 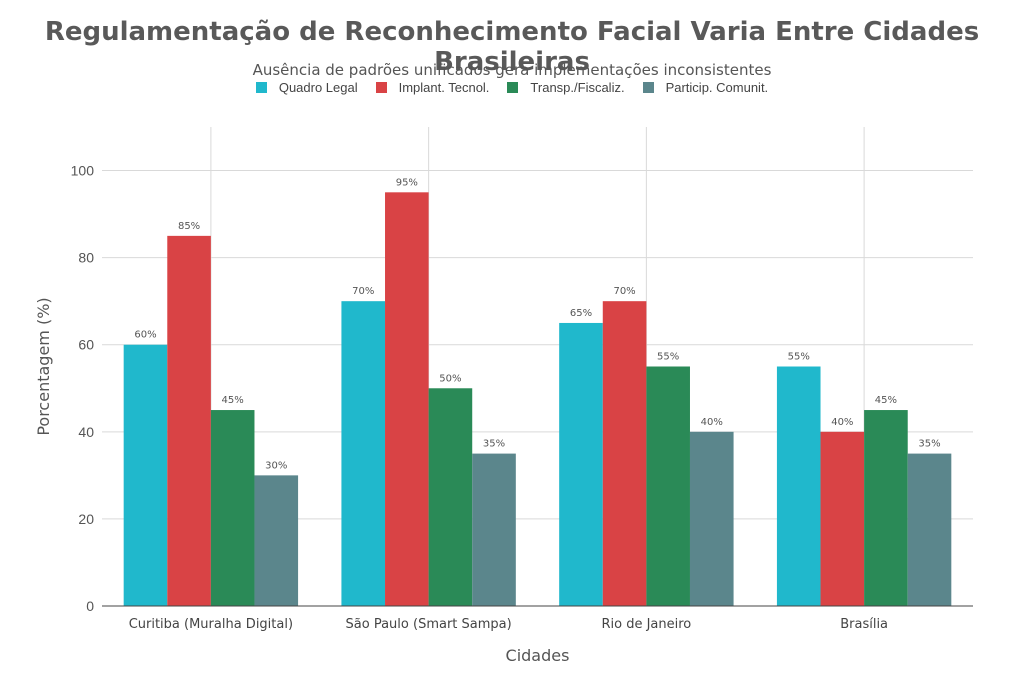 What do you see at coordinates (189, 226) in the screenshot?
I see `data-label: 85%` at bounding box center [189, 226].